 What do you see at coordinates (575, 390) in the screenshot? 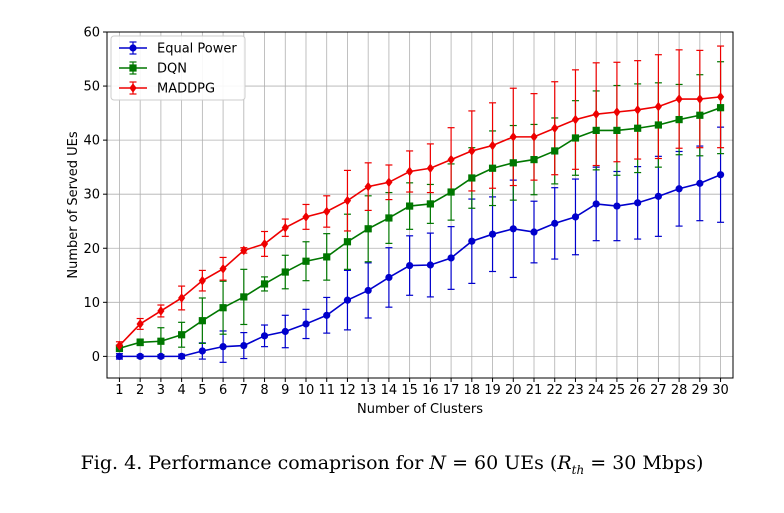
I see `x-tick-label: 23` at bounding box center [575, 390].